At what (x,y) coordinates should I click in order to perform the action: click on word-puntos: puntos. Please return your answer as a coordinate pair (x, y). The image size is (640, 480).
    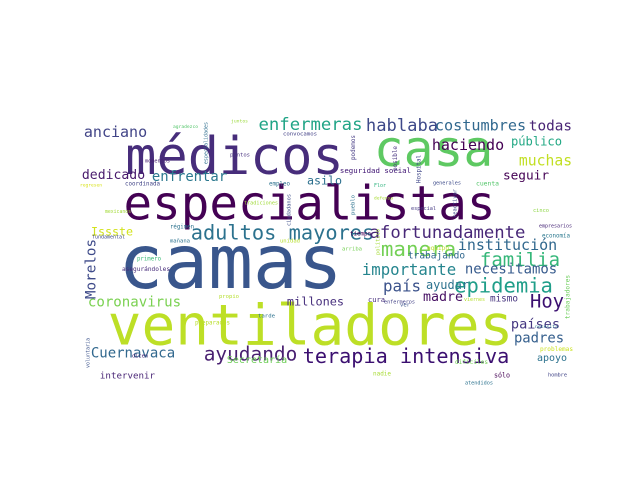
    Looking at the image, I should click on (240, 156).